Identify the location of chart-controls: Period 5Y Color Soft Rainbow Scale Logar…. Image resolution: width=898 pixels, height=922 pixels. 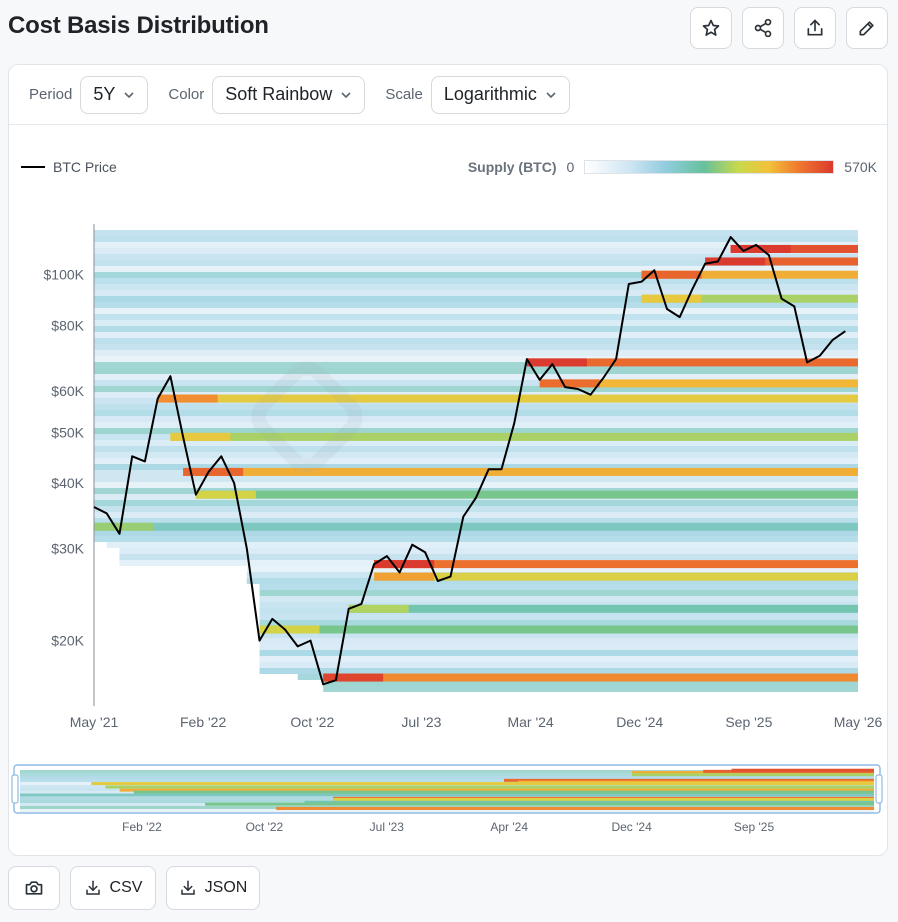
(448, 95).